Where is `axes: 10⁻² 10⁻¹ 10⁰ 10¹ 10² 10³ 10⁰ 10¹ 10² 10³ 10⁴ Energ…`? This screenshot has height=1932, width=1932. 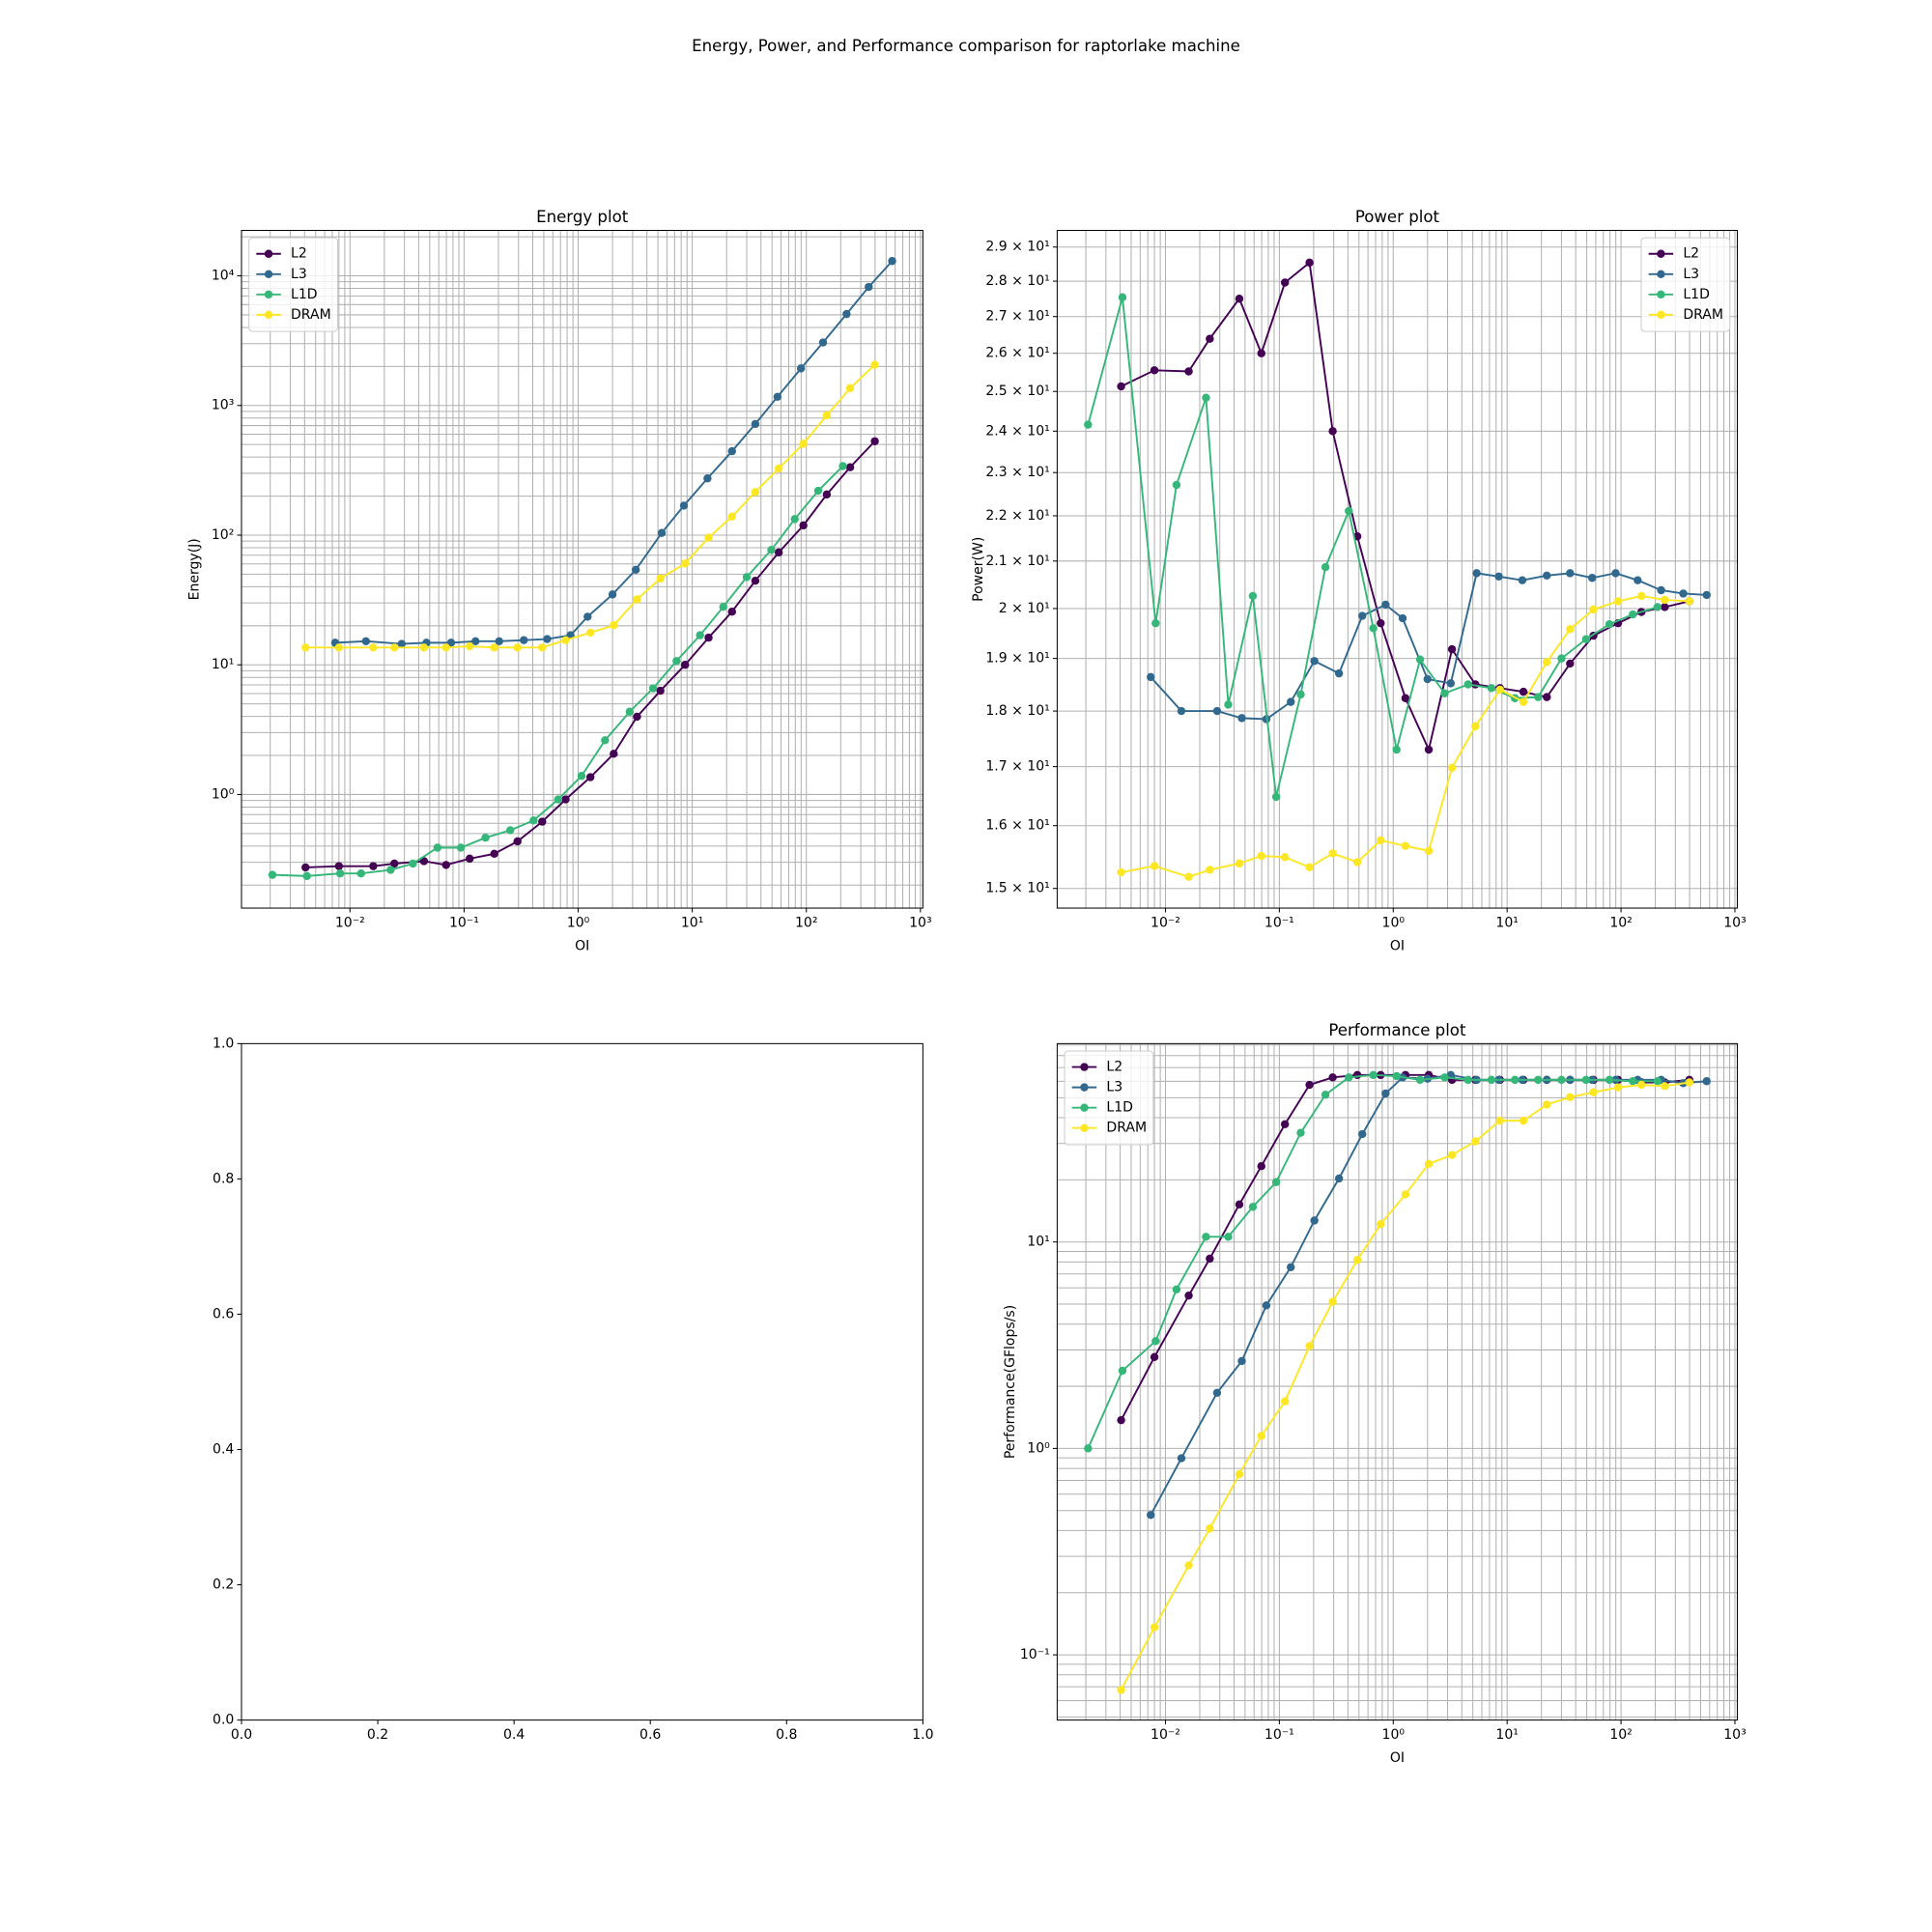
axes: 10⁻² 10⁻¹ 10⁰ 10¹ 10² 10³ 10⁰ 10¹ 10² 10³ 10⁴ Energ… is located at coordinates (559, 580).